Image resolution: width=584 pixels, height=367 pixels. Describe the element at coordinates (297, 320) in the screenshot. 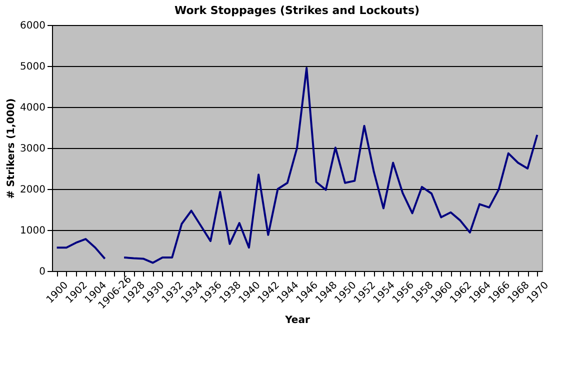

I see `x-axis-title: Year` at that location.